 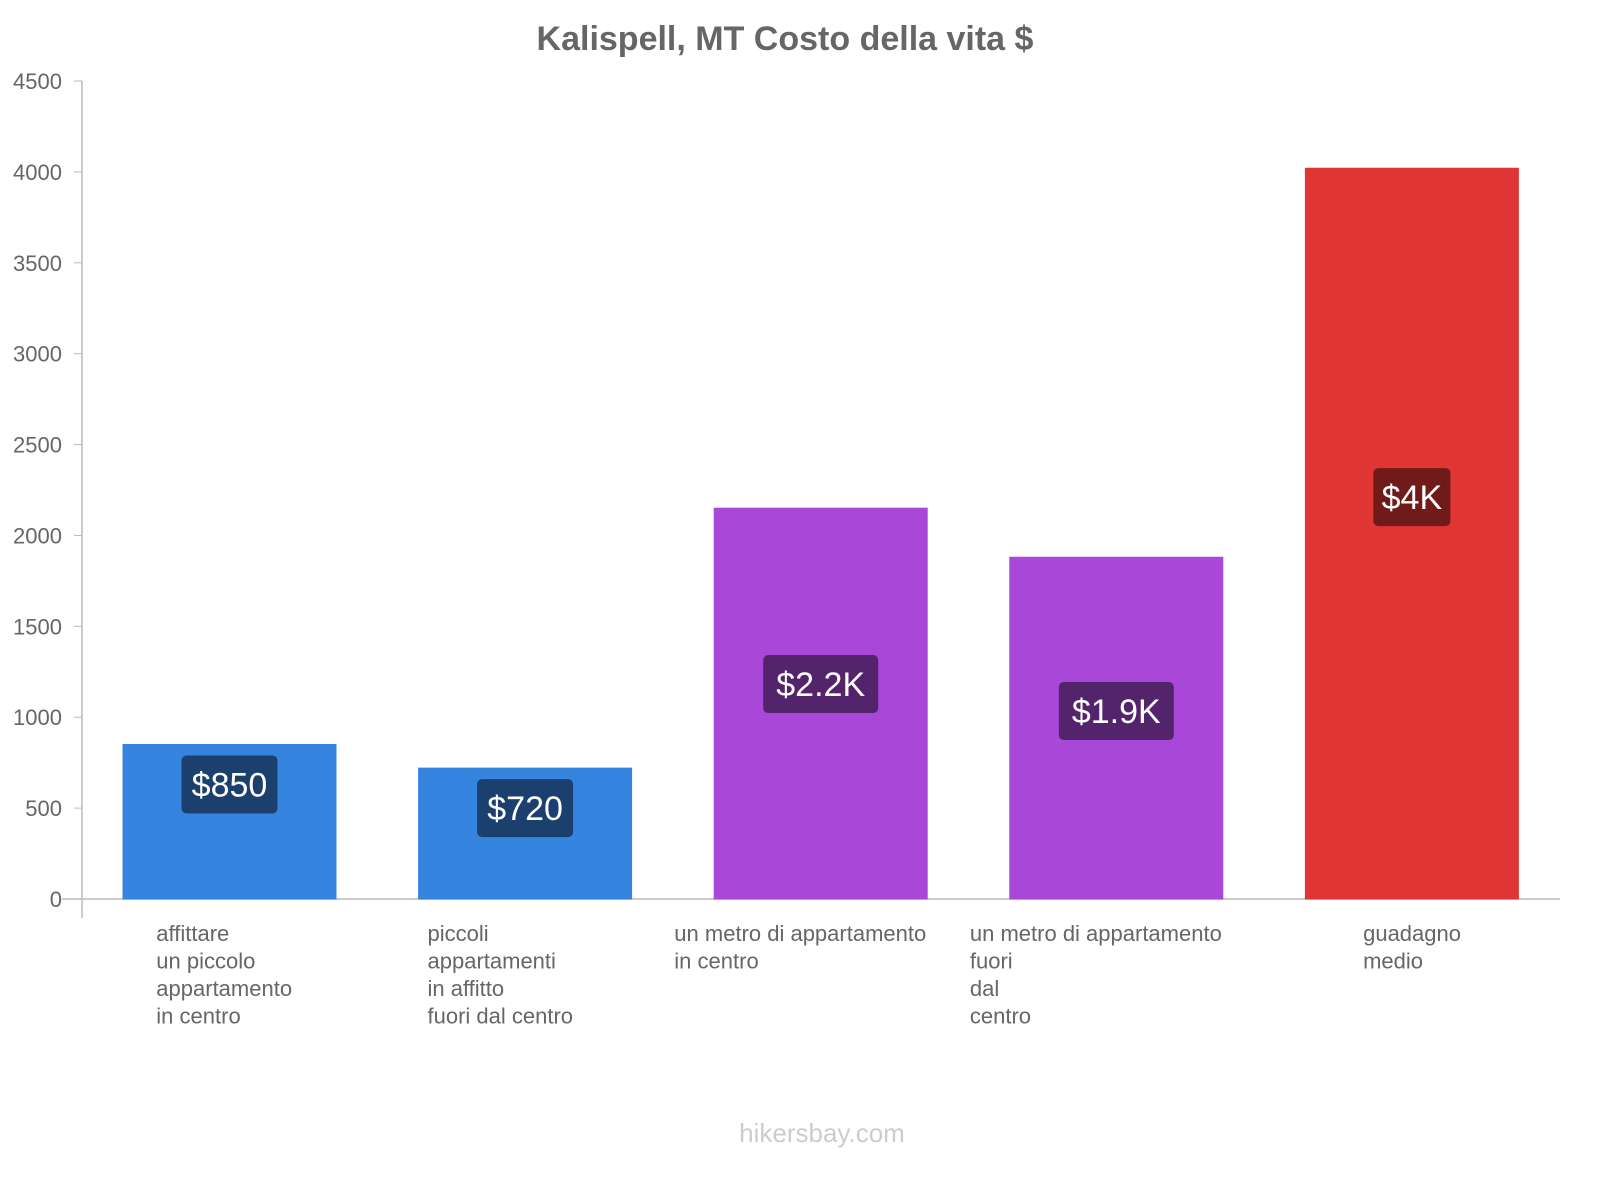 I want to click on y-tick-label: 1500, so click(x=37, y=626).